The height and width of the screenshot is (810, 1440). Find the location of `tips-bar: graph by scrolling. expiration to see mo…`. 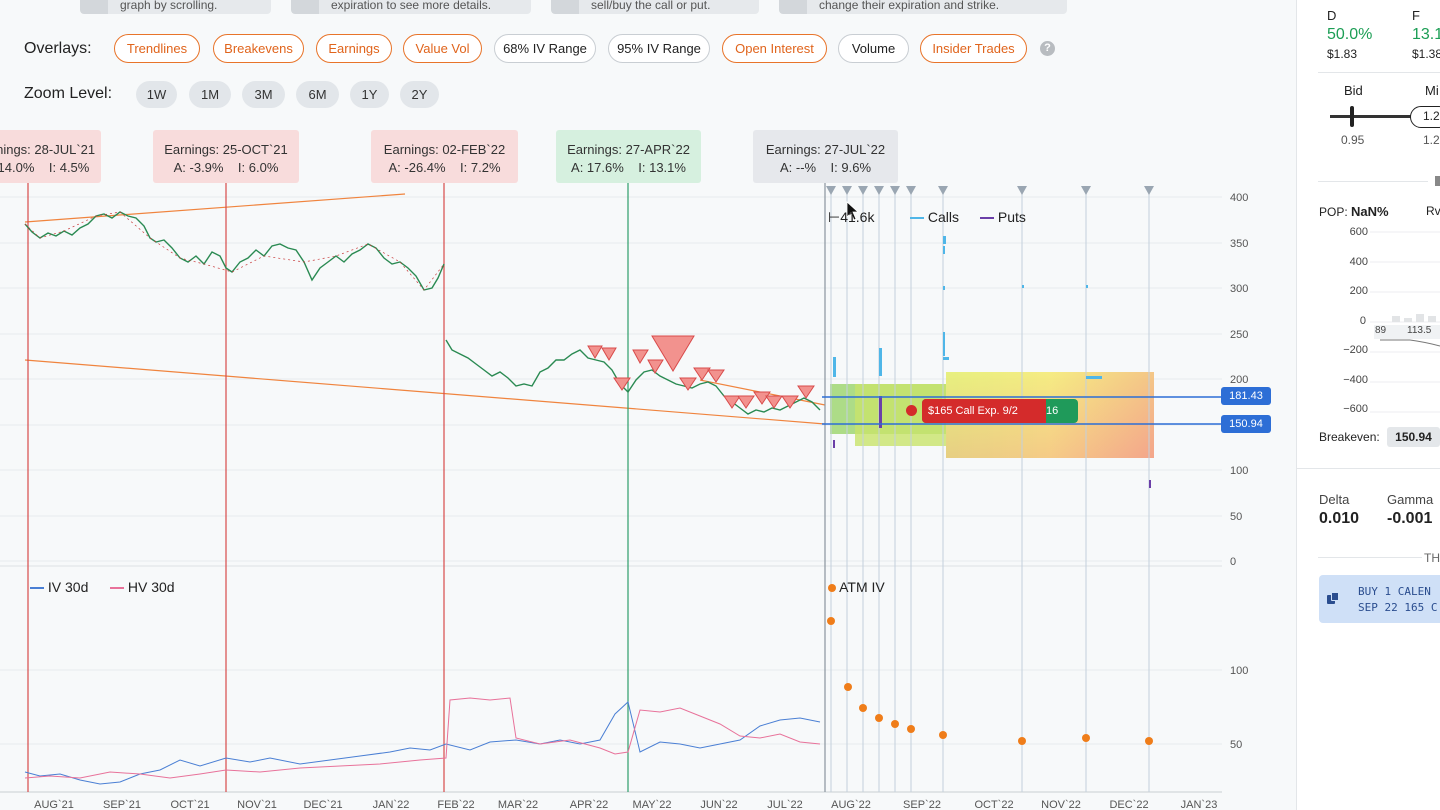

tips-bar: graph by scrolling. expiration to see mo… is located at coordinates (648, 7).